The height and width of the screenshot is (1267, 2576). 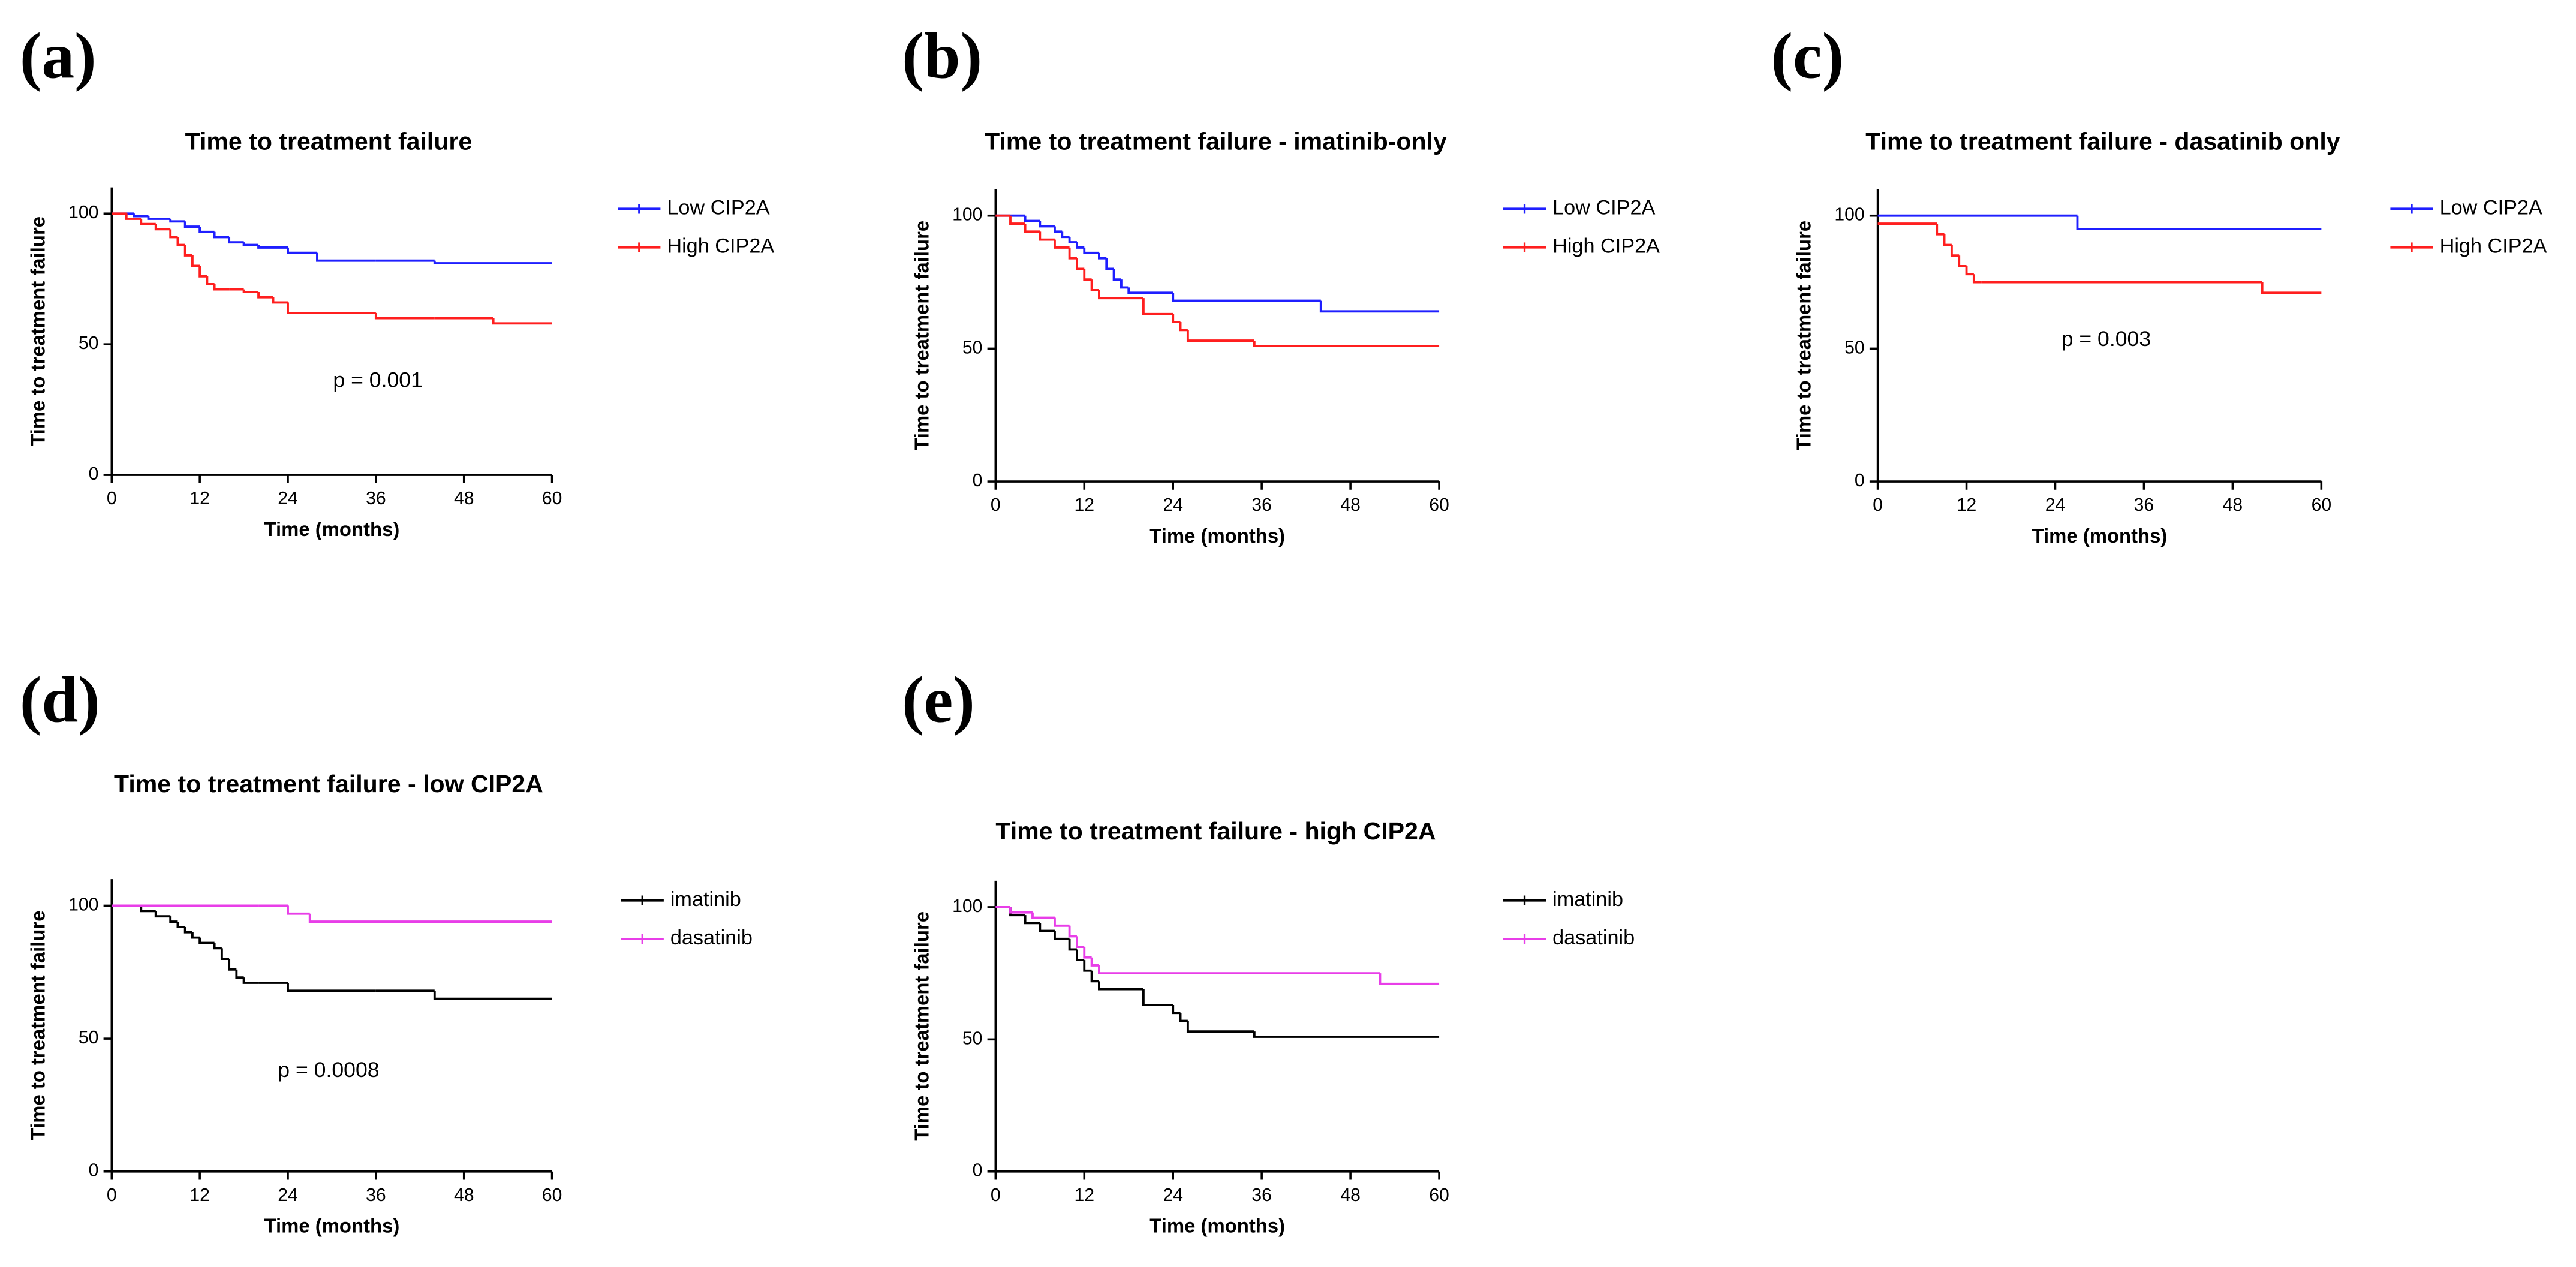 I want to click on panel-label: (e), so click(x=939, y=700).